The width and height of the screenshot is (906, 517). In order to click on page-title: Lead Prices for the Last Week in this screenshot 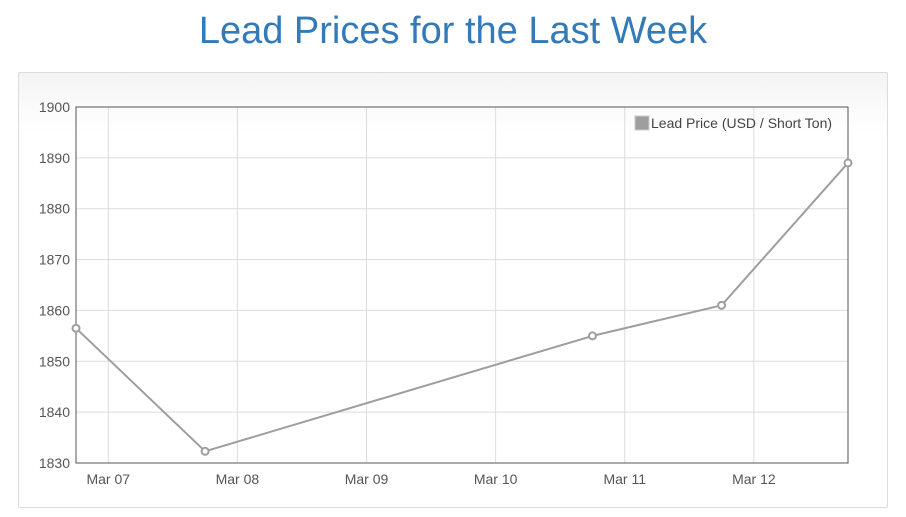, I will do `click(453, 31)`.